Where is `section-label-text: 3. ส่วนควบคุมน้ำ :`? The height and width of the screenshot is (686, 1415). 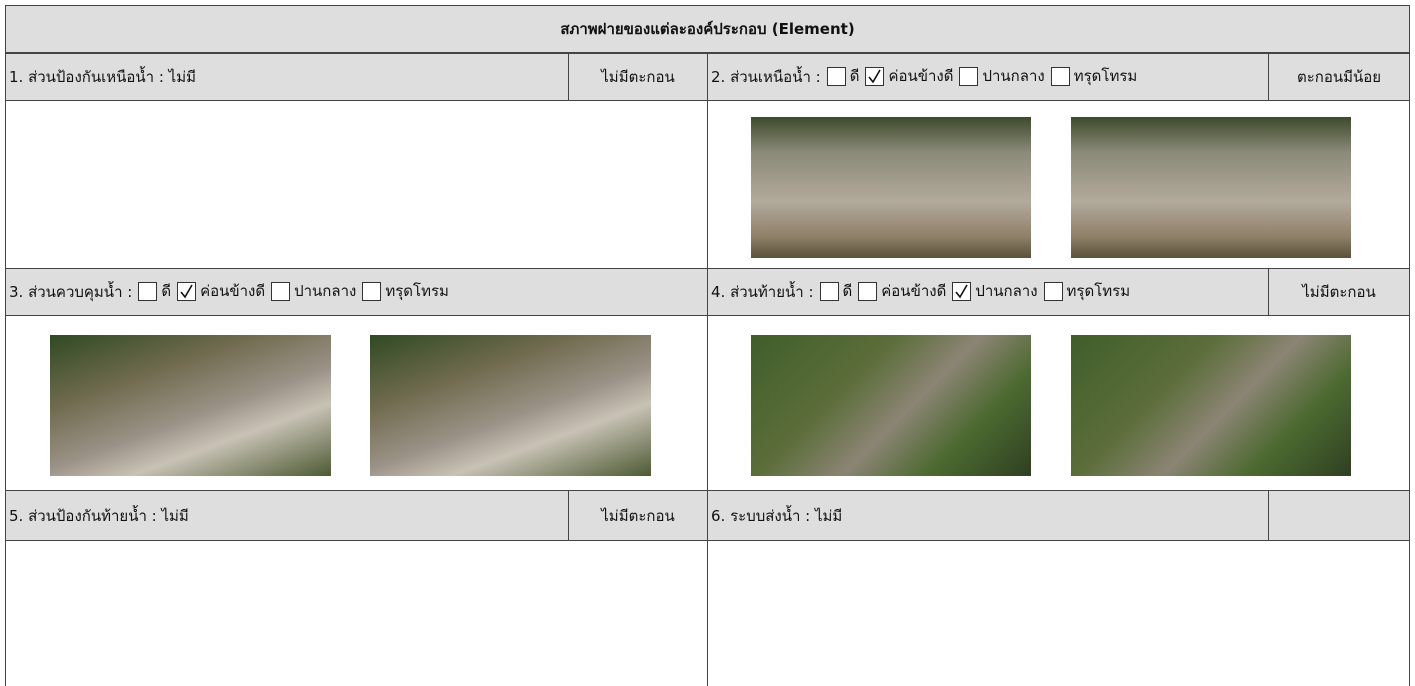
section-label-text: 3. ส่วนควบคุมน้ำ : is located at coordinates (71, 292).